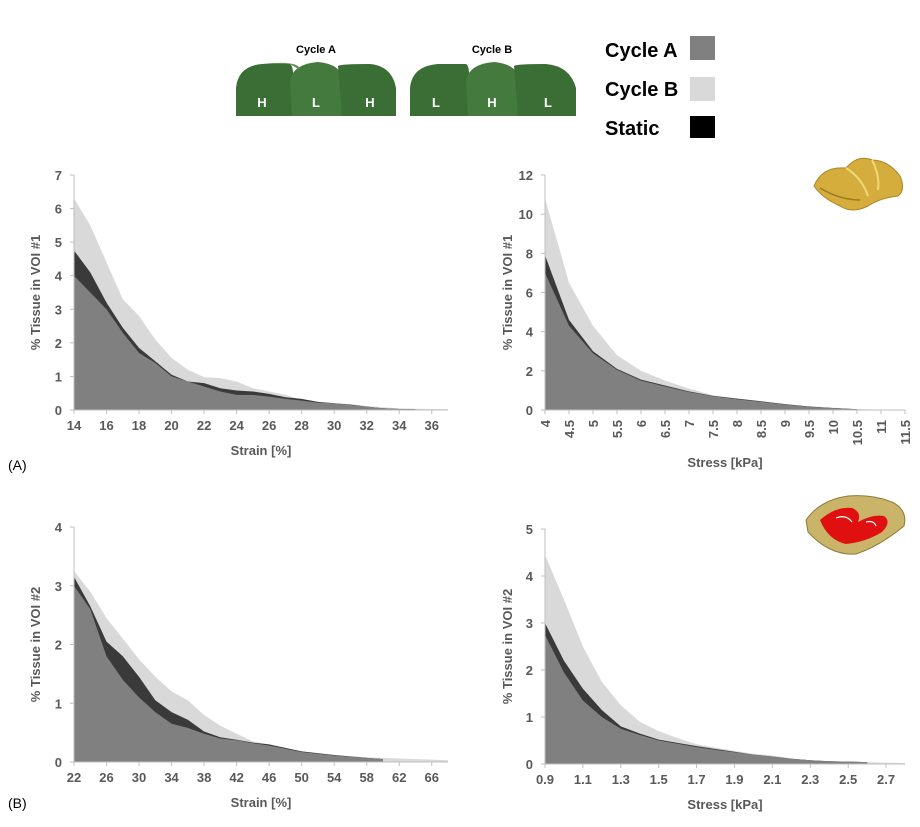 The width and height of the screenshot is (920, 827). What do you see at coordinates (785, 423) in the screenshot?
I see `x-tick-label: 9` at bounding box center [785, 423].